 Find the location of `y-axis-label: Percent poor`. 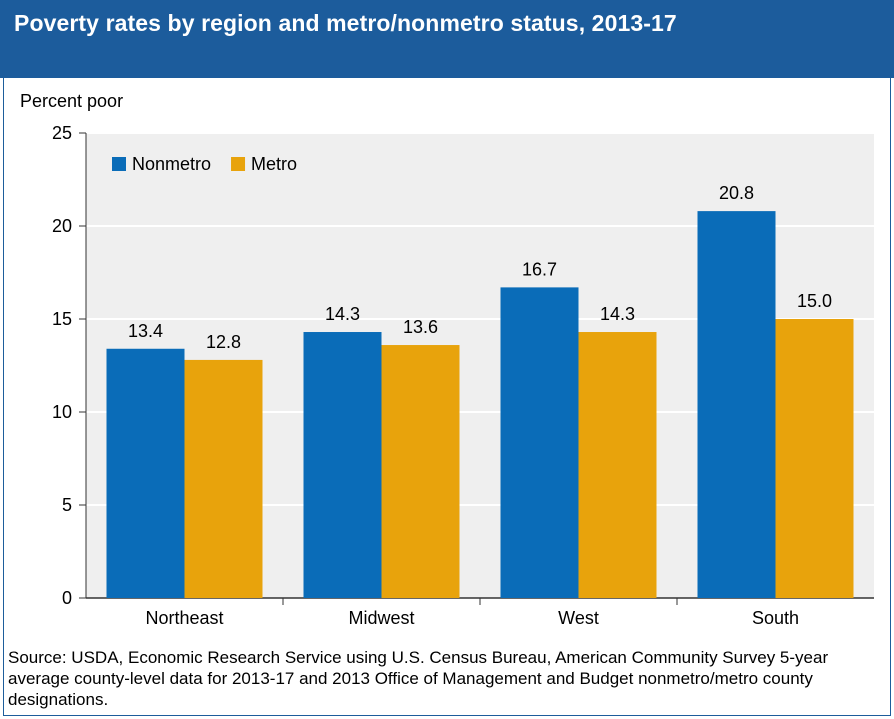

y-axis-label: Percent poor is located at coordinates (72, 101).